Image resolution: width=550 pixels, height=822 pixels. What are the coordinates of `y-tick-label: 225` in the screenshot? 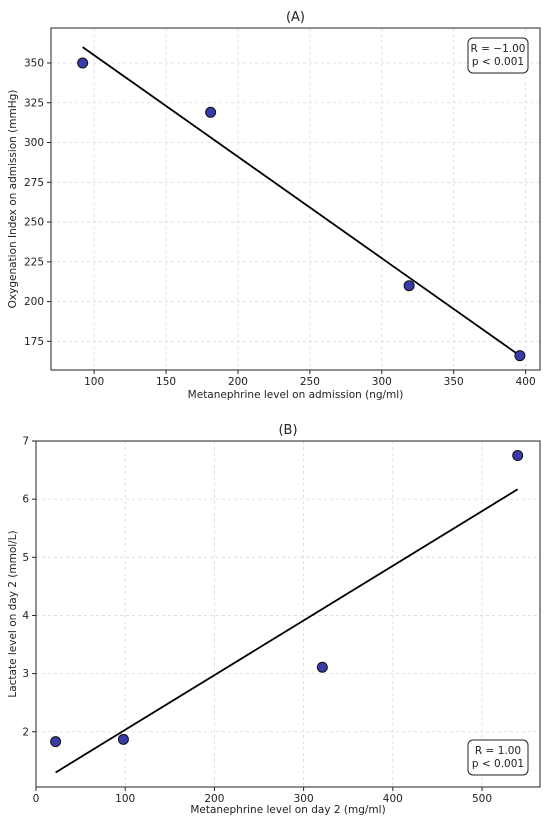 It's located at (34, 262).